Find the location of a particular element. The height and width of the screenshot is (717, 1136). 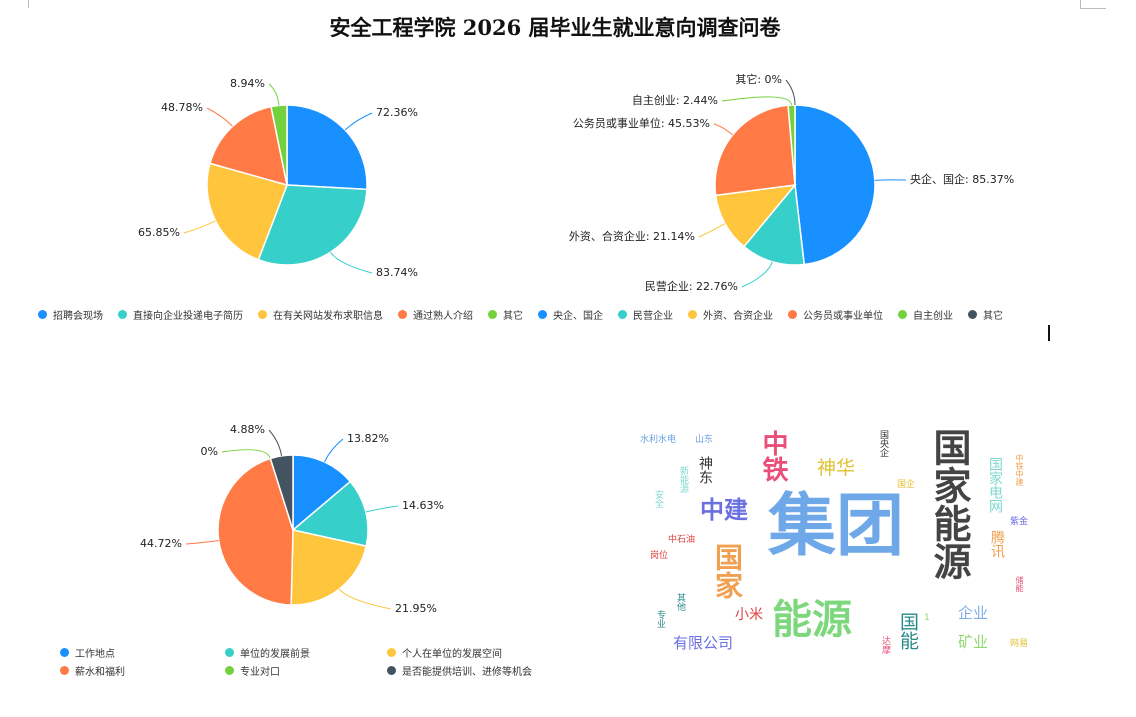

legend-label: 公务员或事业单位 is located at coordinates (843, 316).